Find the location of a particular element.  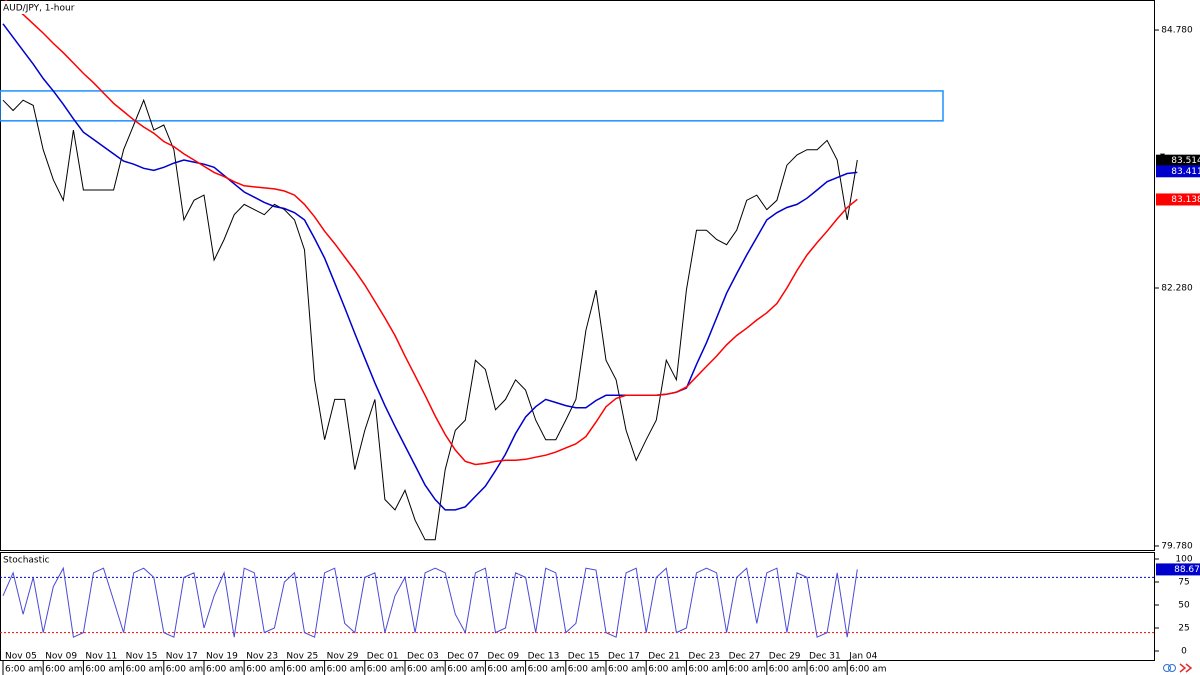

x-tick-label: Nov 17 is located at coordinates (182, 657).